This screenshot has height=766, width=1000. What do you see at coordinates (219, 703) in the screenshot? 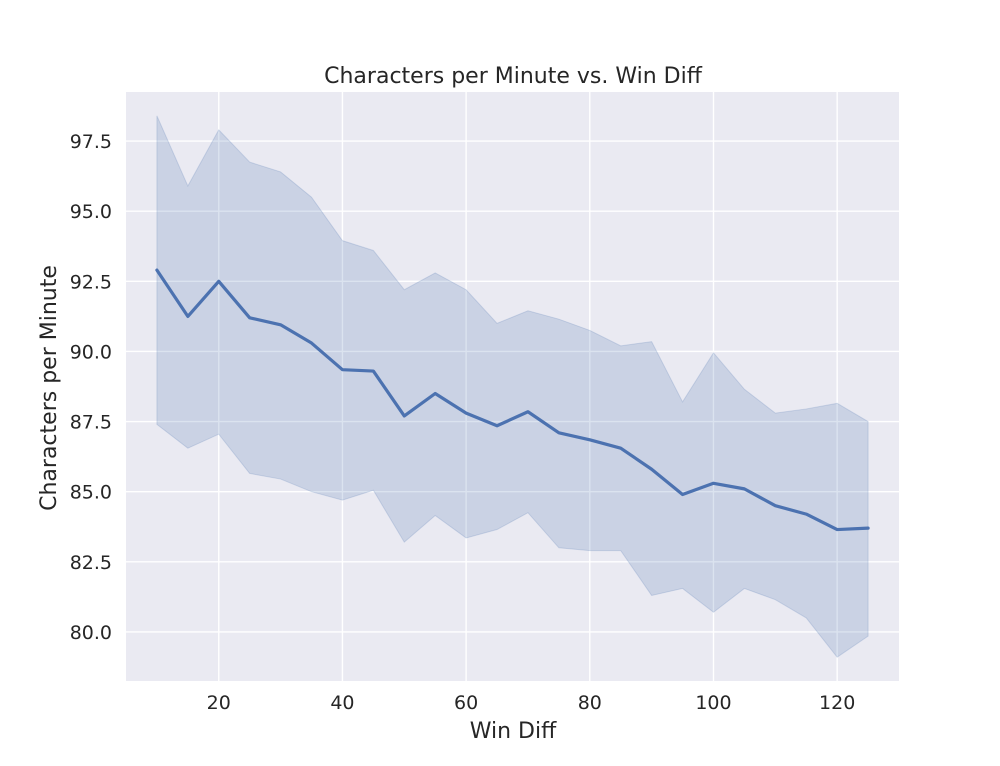
I see `x-tick-label: 20` at bounding box center [219, 703].